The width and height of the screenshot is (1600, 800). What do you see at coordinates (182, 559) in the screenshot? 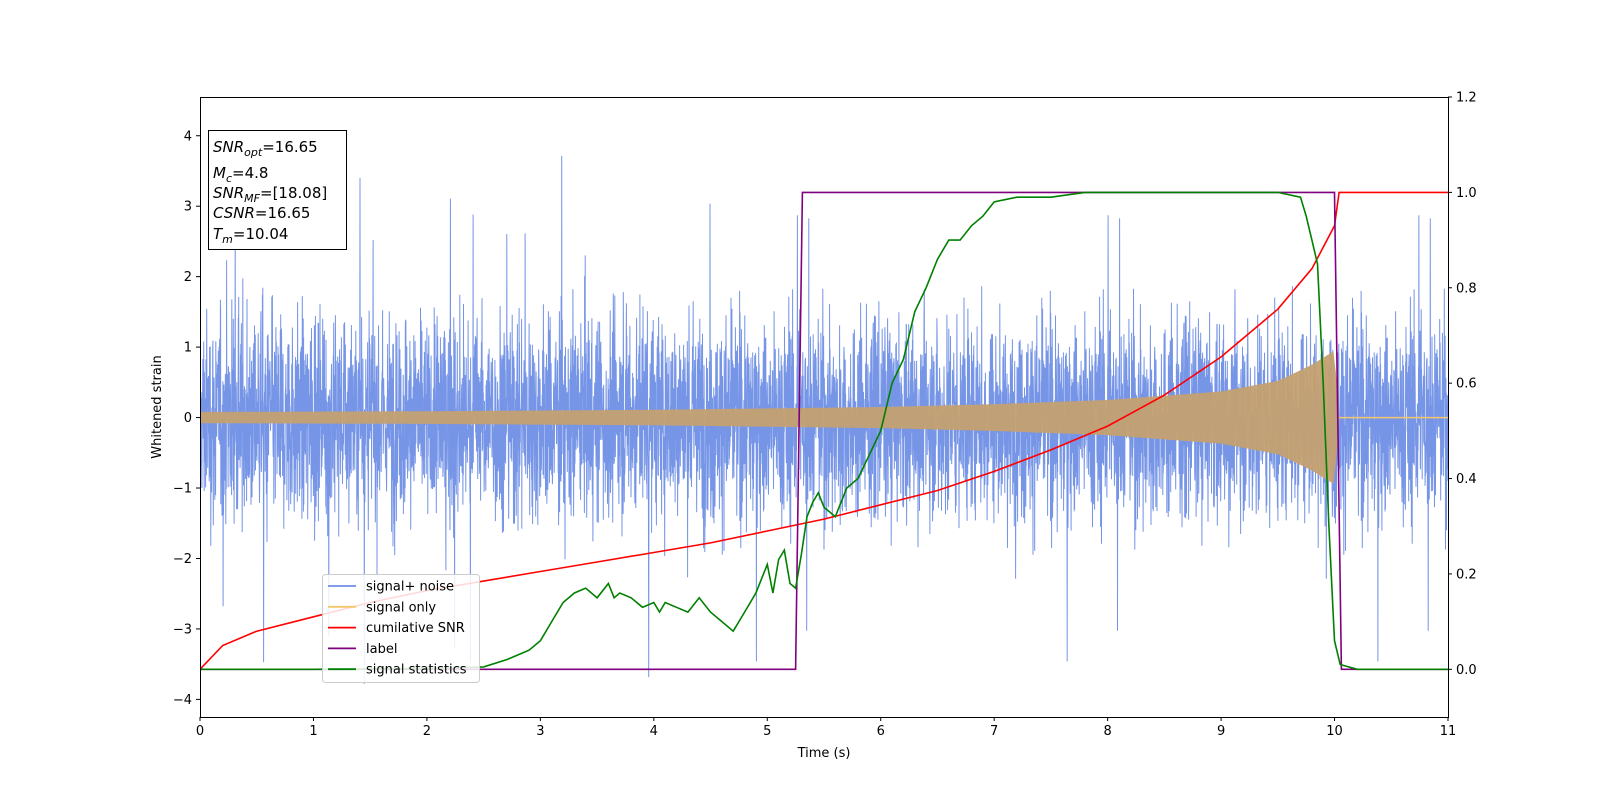
I see `y-tick-label: −2` at bounding box center [182, 559].